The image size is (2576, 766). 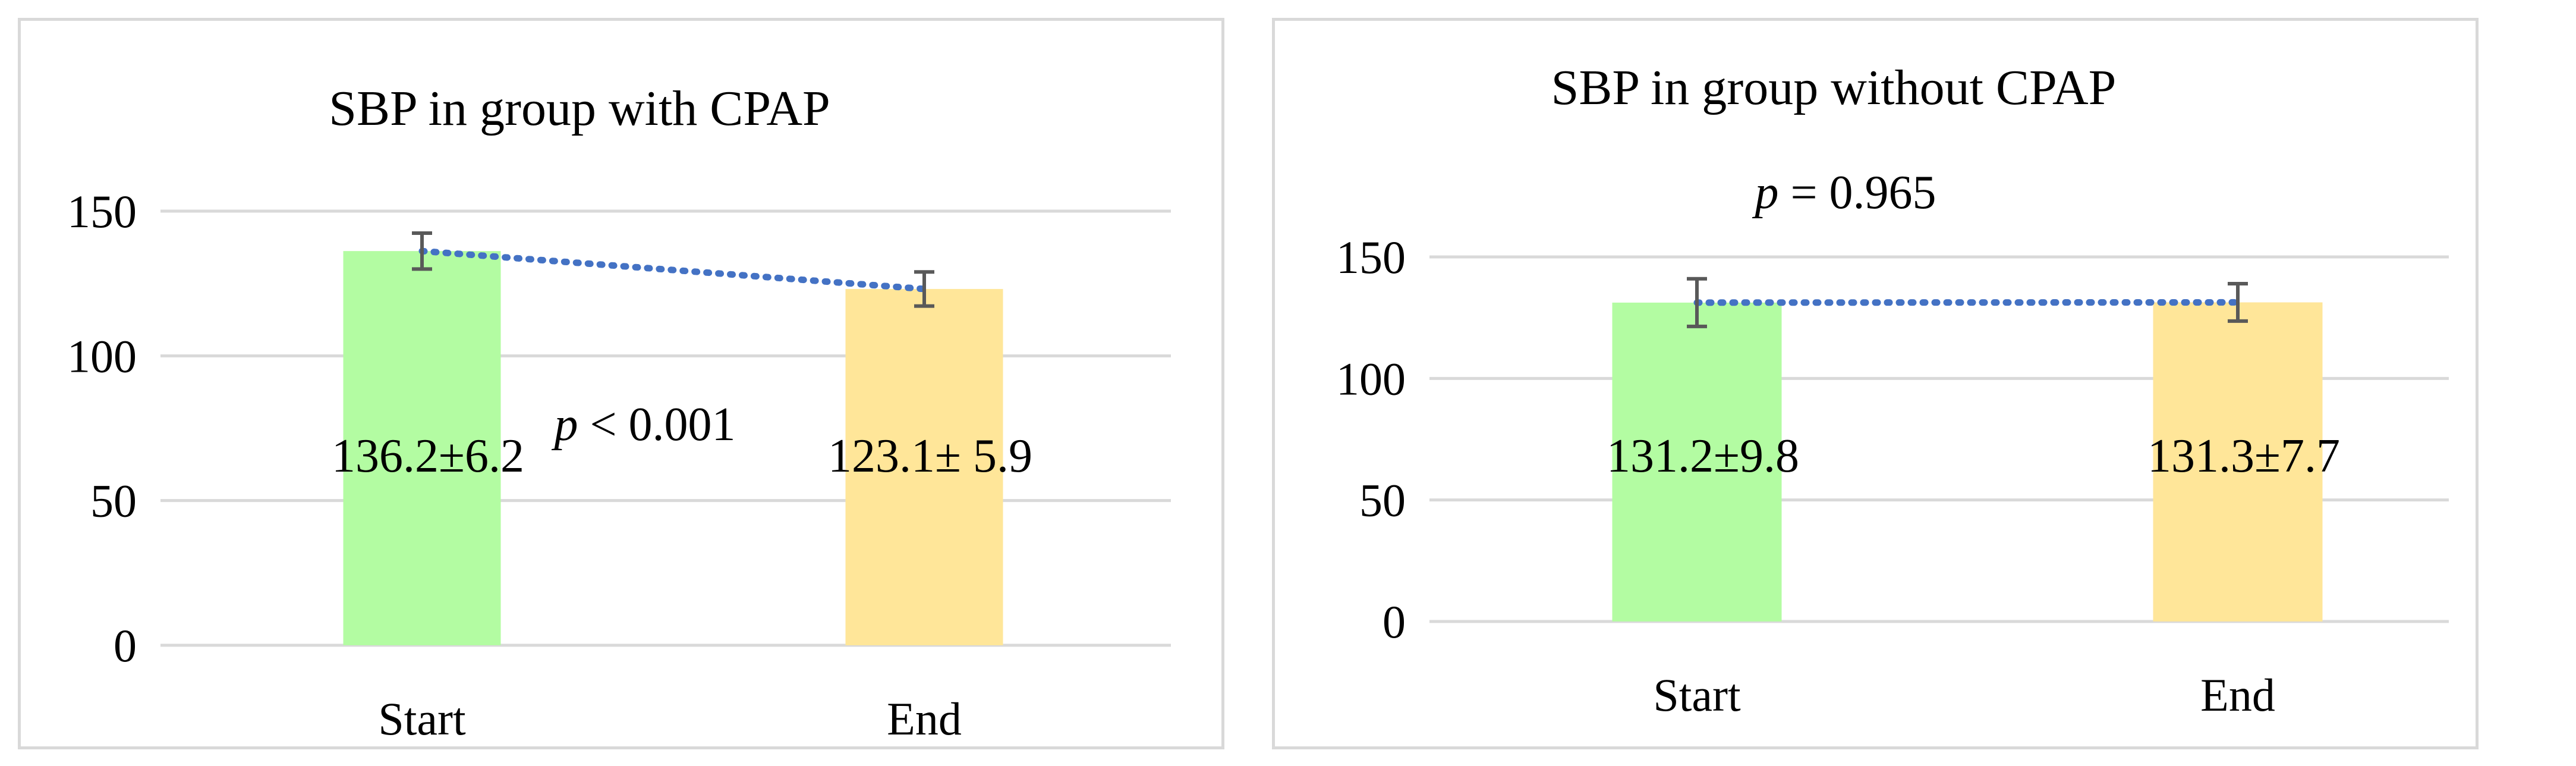 What do you see at coordinates (930, 456) in the screenshot?
I see `data-label-end: 123.1± 5.9` at bounding box center [930, 456].